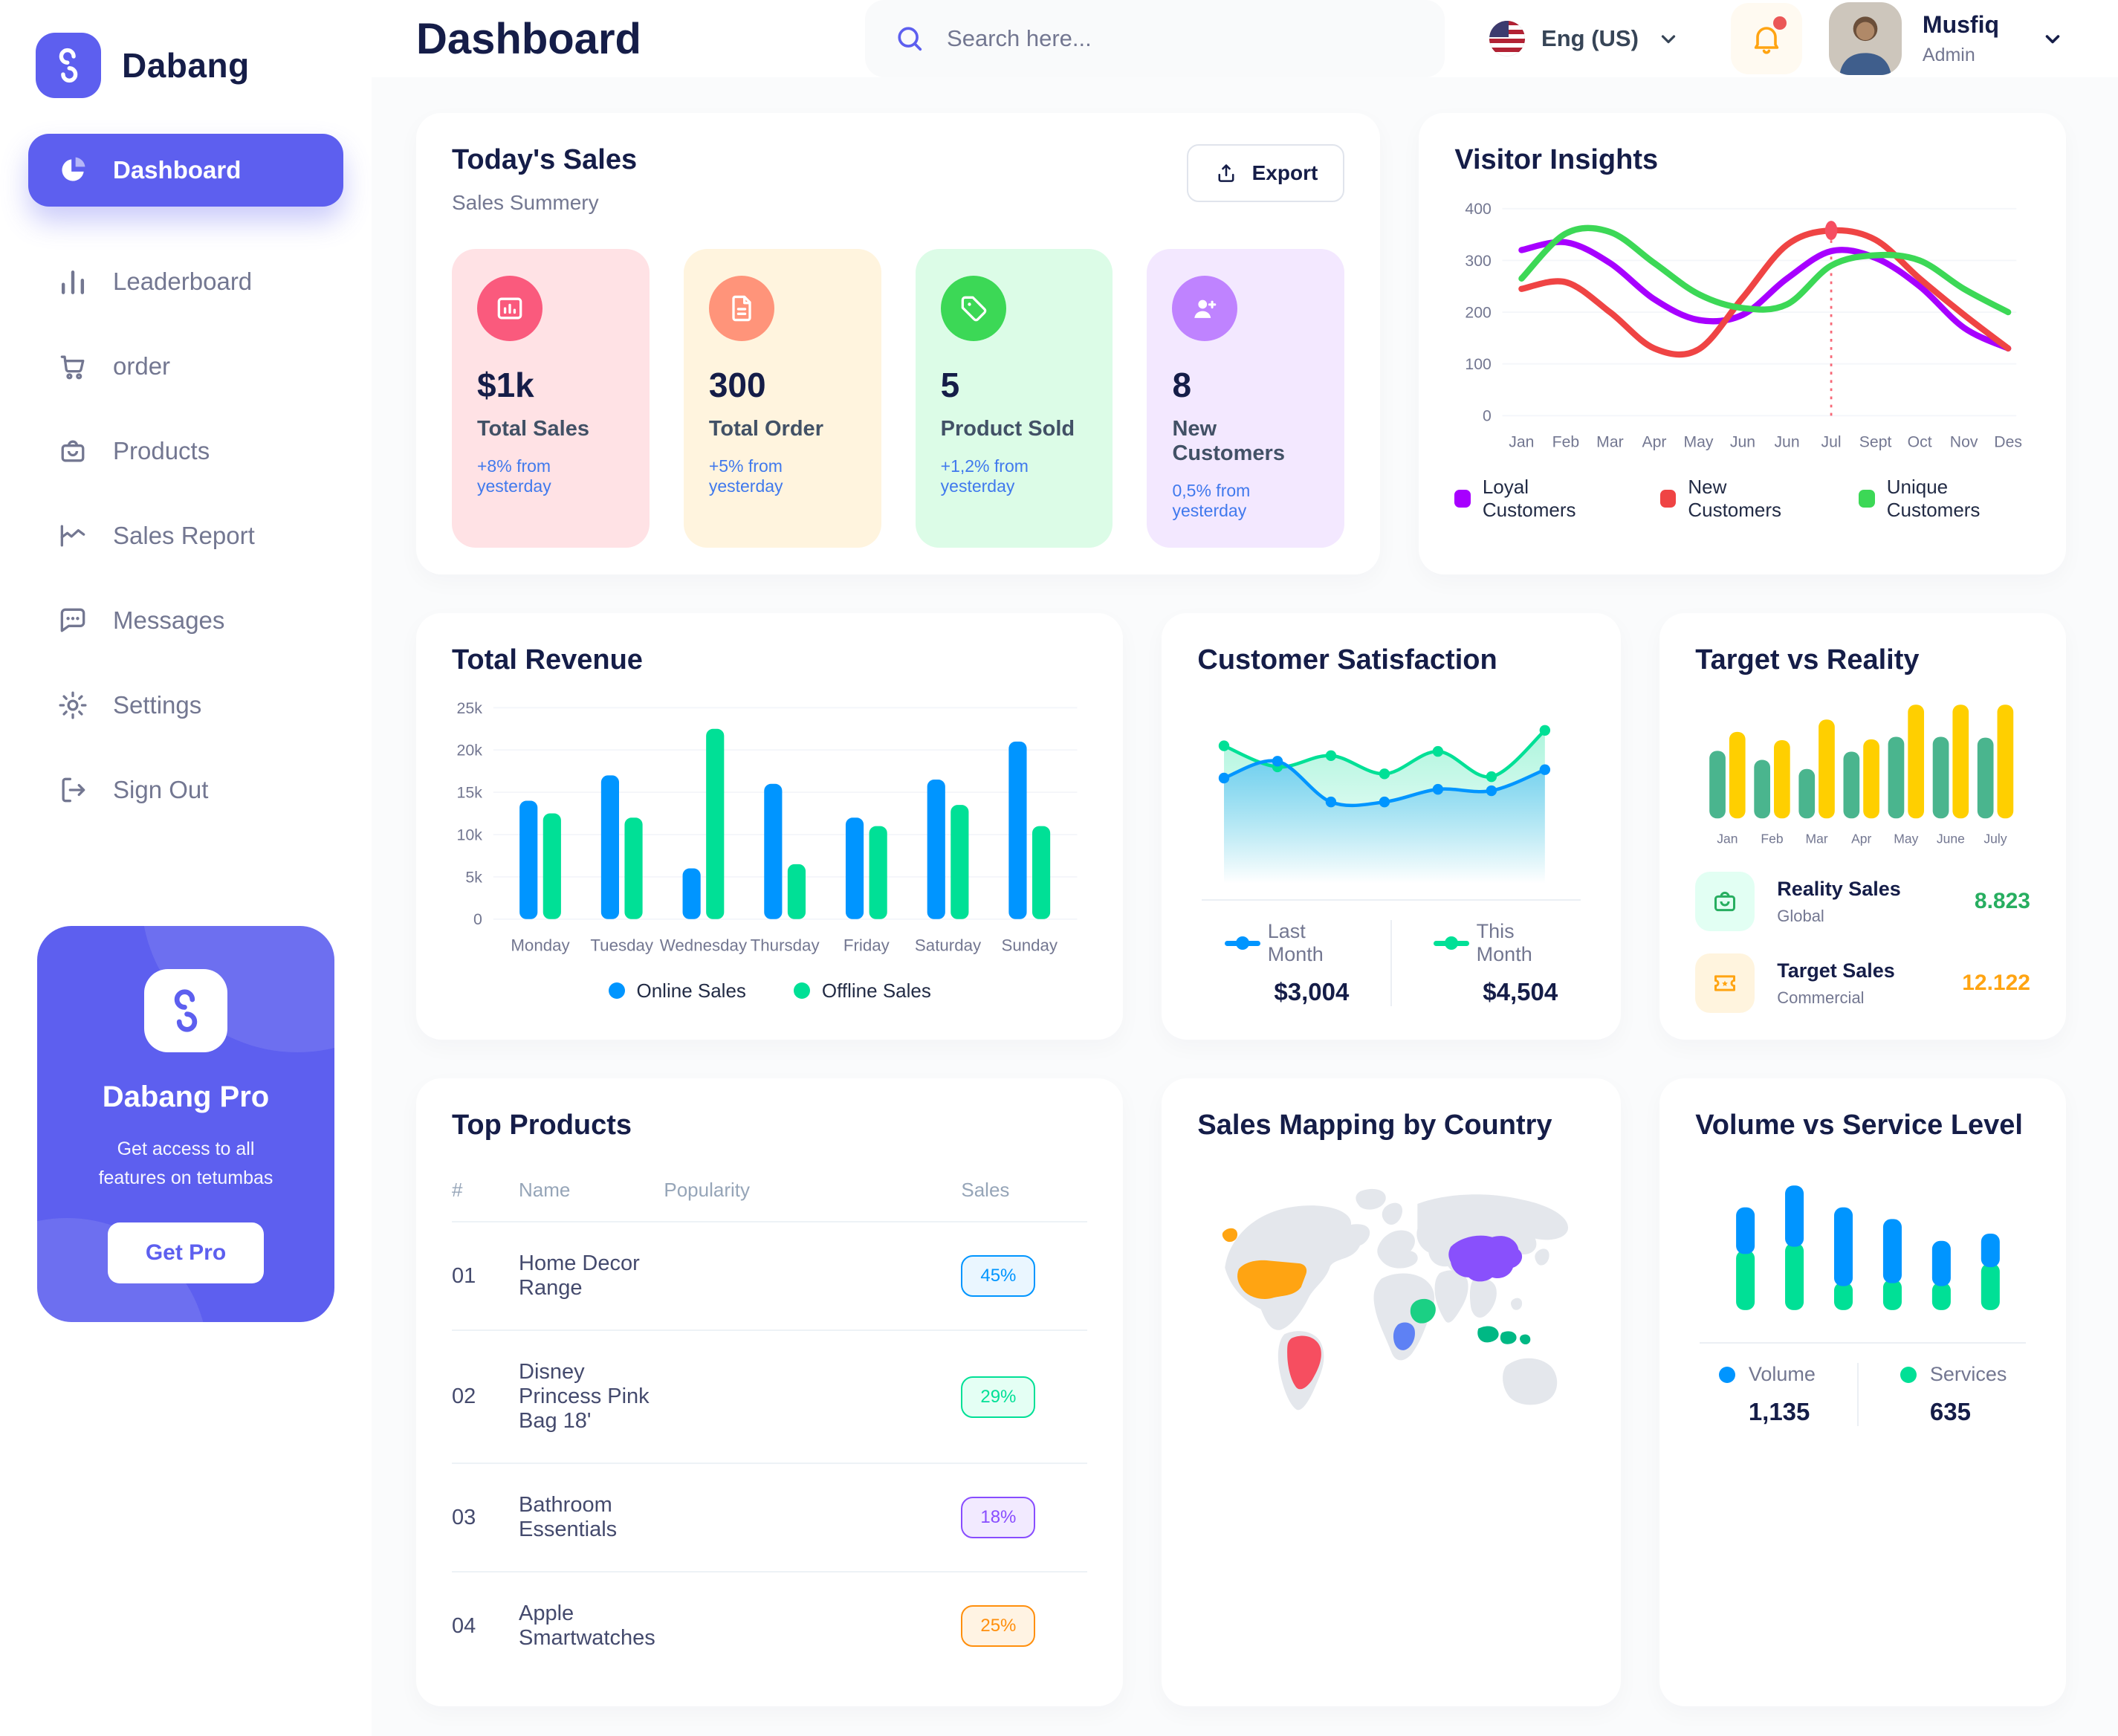 The height and width of the screenshot is (1736, 2118). I want to click on legend-label: Reality Sales, so click(1839, 888).